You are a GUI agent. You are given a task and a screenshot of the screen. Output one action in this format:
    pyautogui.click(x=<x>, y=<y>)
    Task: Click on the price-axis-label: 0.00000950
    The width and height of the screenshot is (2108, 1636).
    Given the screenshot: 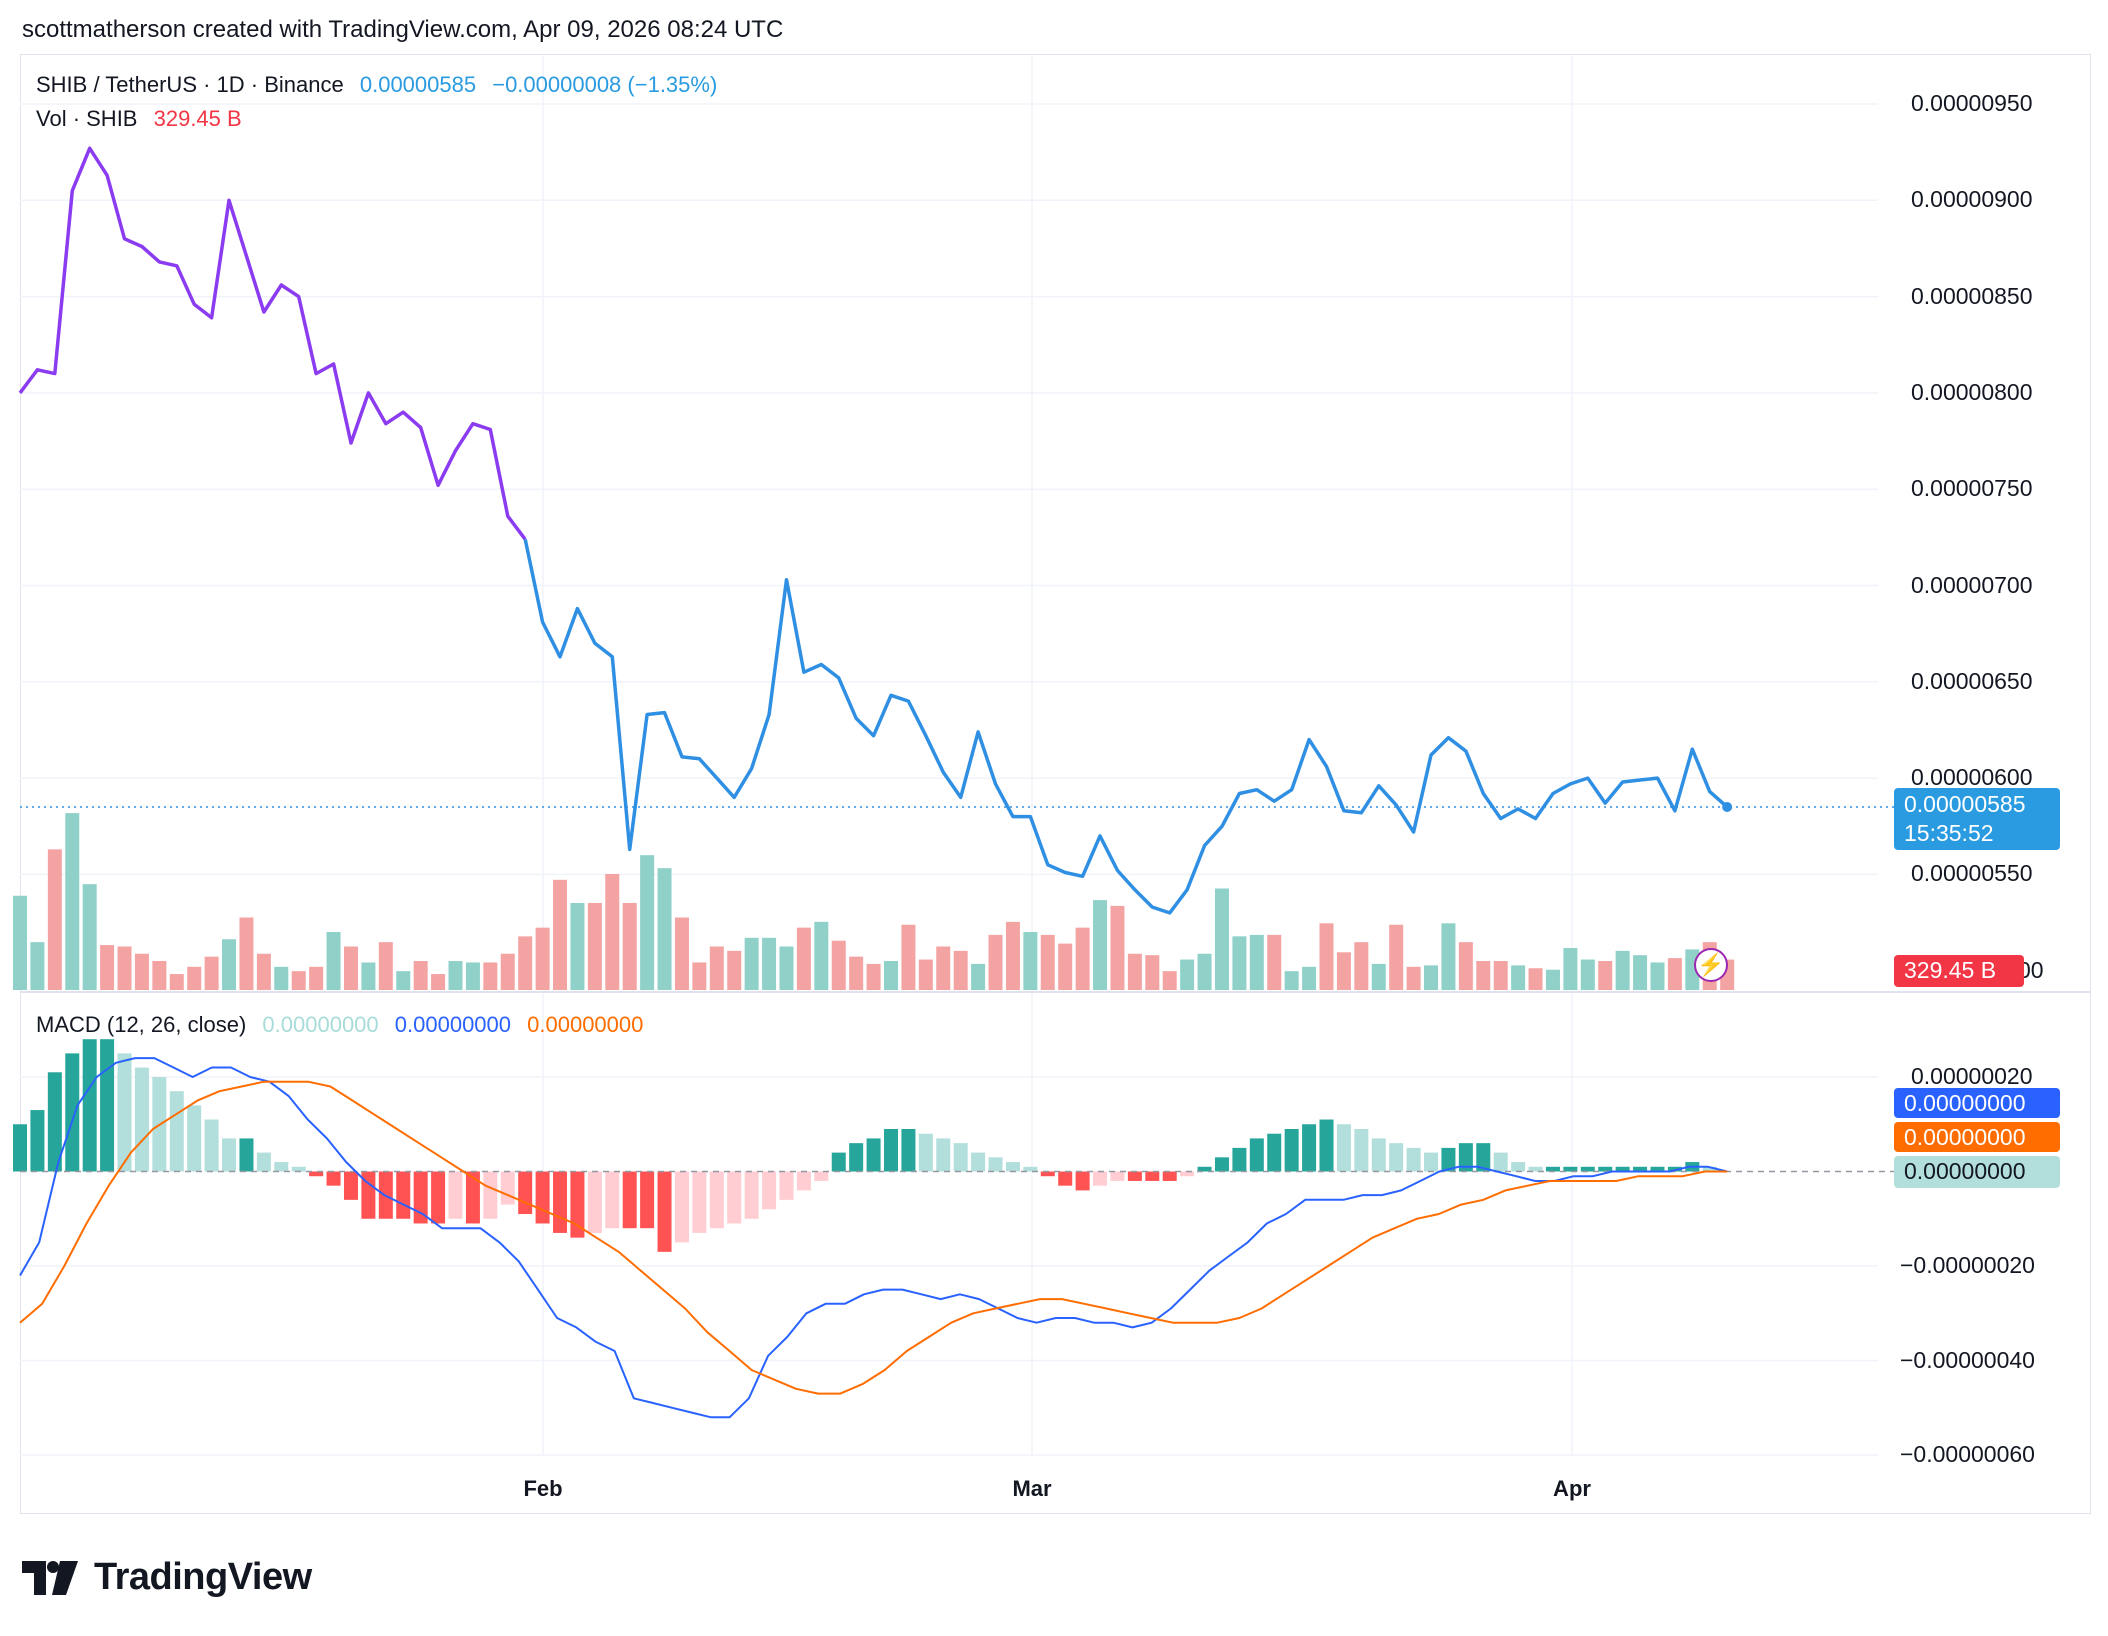 What is the action you would take?
    pyautogui.click(x=1972, y=103)
    